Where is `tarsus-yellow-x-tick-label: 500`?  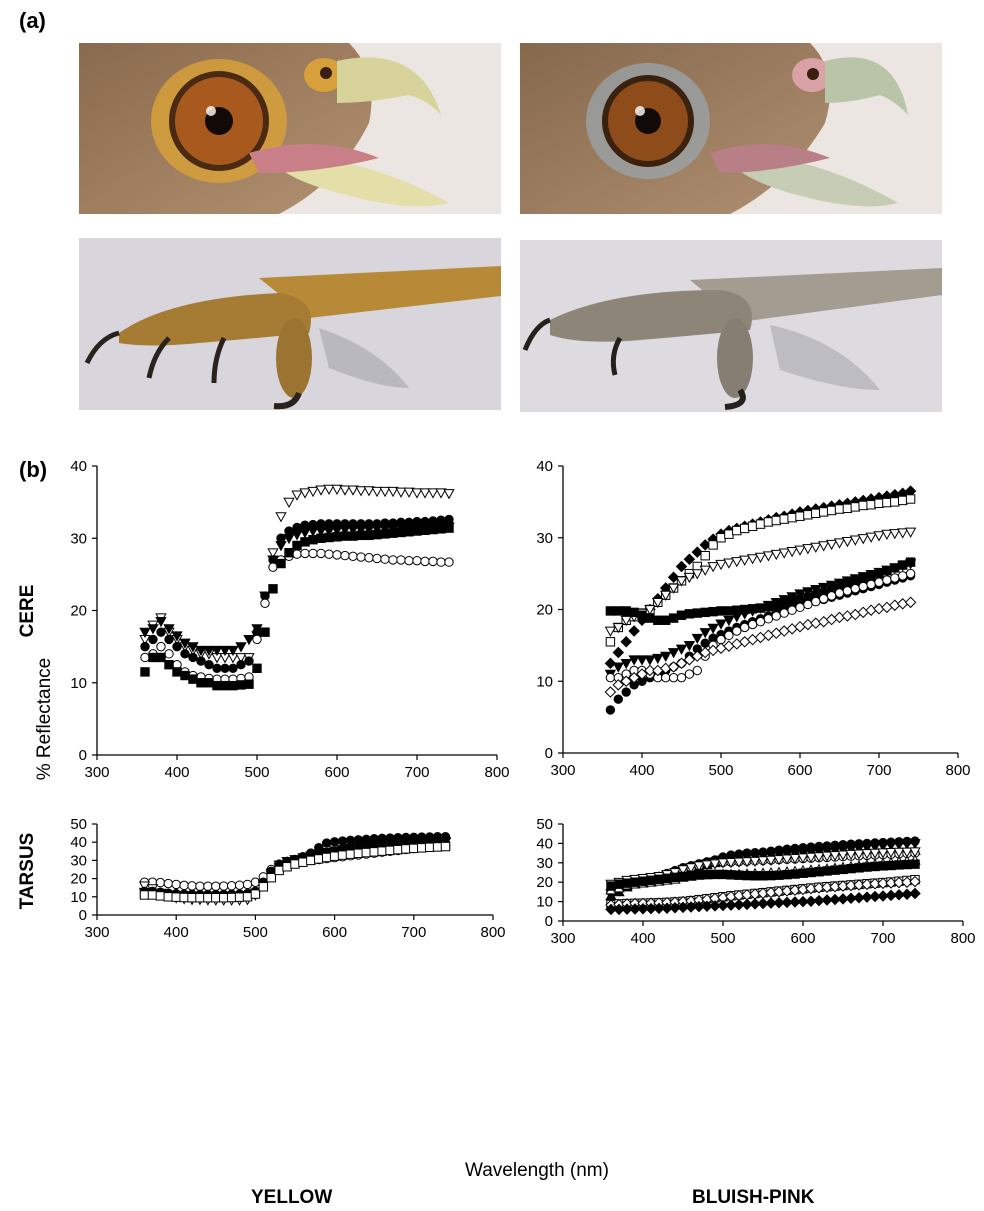
tarsus-yellow-x-tick-label: 500 is located at coordinates (255, 932).